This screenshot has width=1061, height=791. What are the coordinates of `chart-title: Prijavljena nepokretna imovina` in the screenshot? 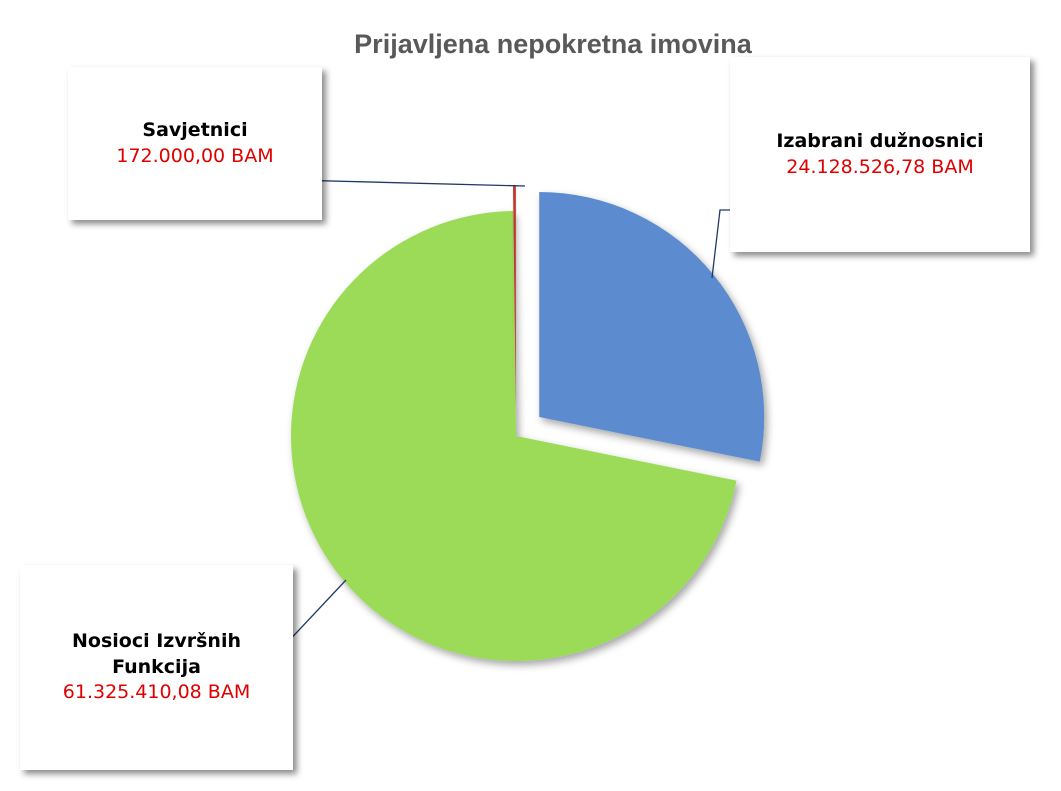 It's located at (553, 44).